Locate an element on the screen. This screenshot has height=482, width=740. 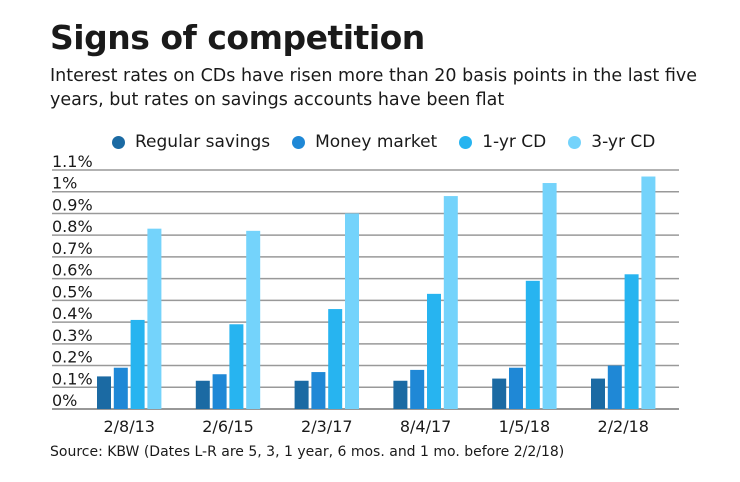
y-tick-label: 0.3% is located at coordinates (72, 335).